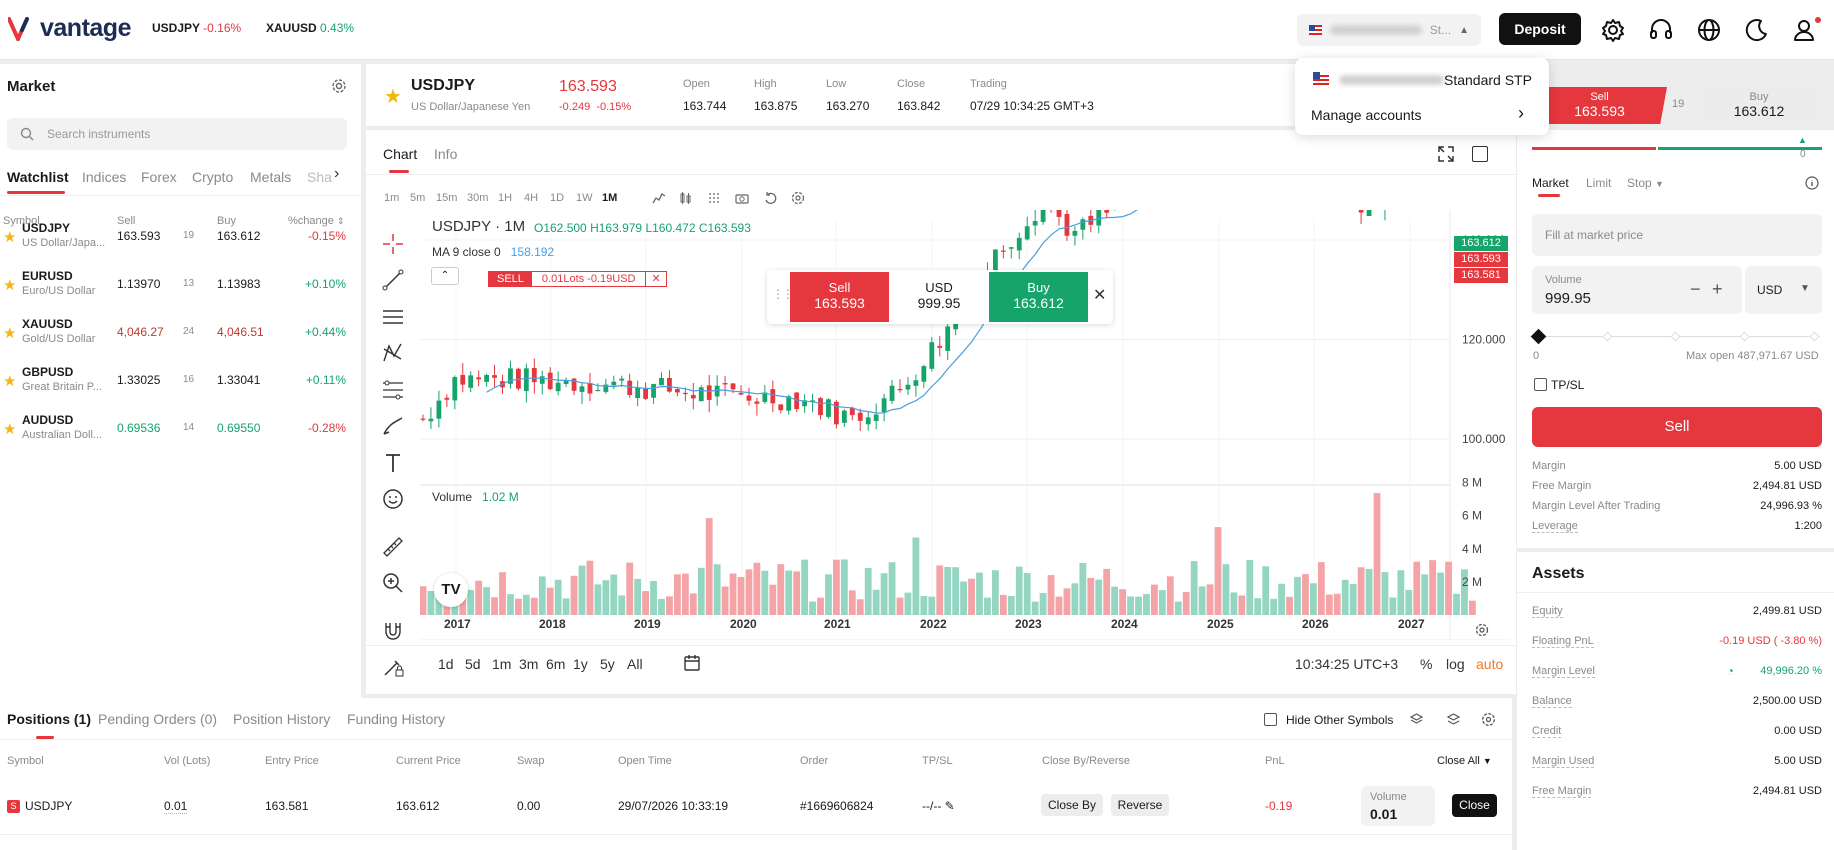 The height and width of the screenshot is (850, 1834). Describe the element at coordinates (282, 719) in the screenshot. I see `positions-tab: Position History` at that location.